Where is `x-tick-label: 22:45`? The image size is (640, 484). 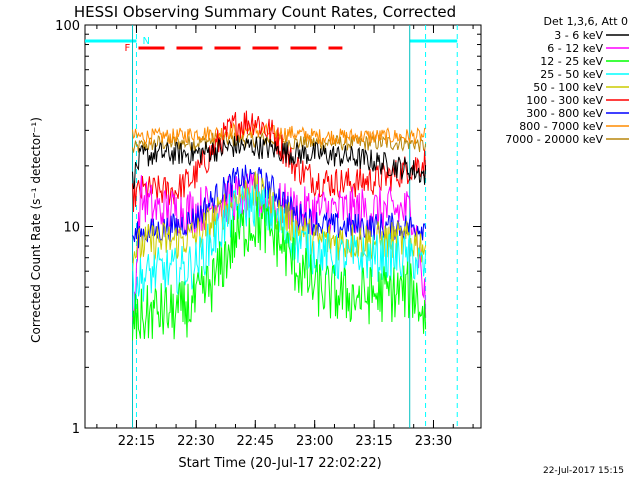 x-tick-label: 22:45 is located at coordinates (255, 441).